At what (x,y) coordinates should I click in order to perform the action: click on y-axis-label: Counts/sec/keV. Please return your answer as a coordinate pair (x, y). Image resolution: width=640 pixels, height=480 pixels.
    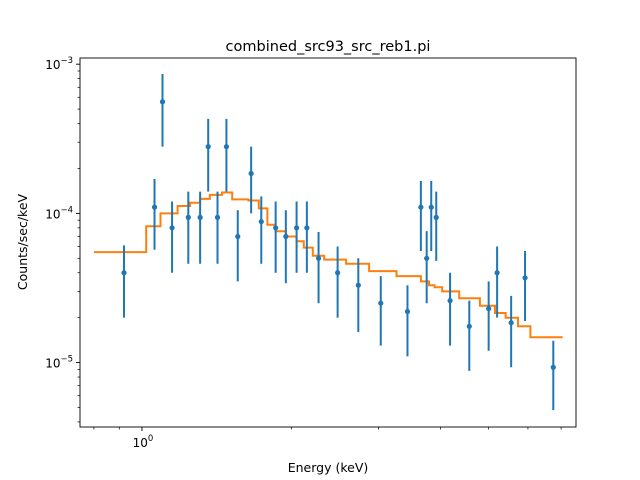
    Looking at the image, I should click on (22, 241).